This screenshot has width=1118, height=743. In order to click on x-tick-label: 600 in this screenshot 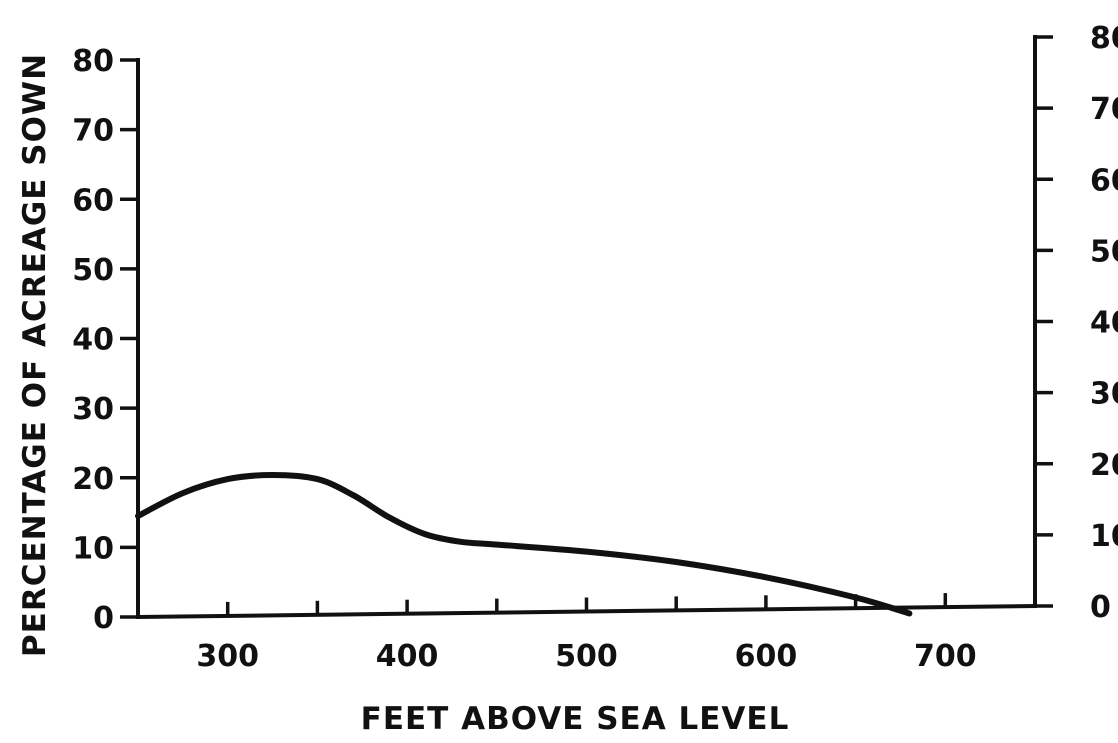, I will do `click(766, 656)`.